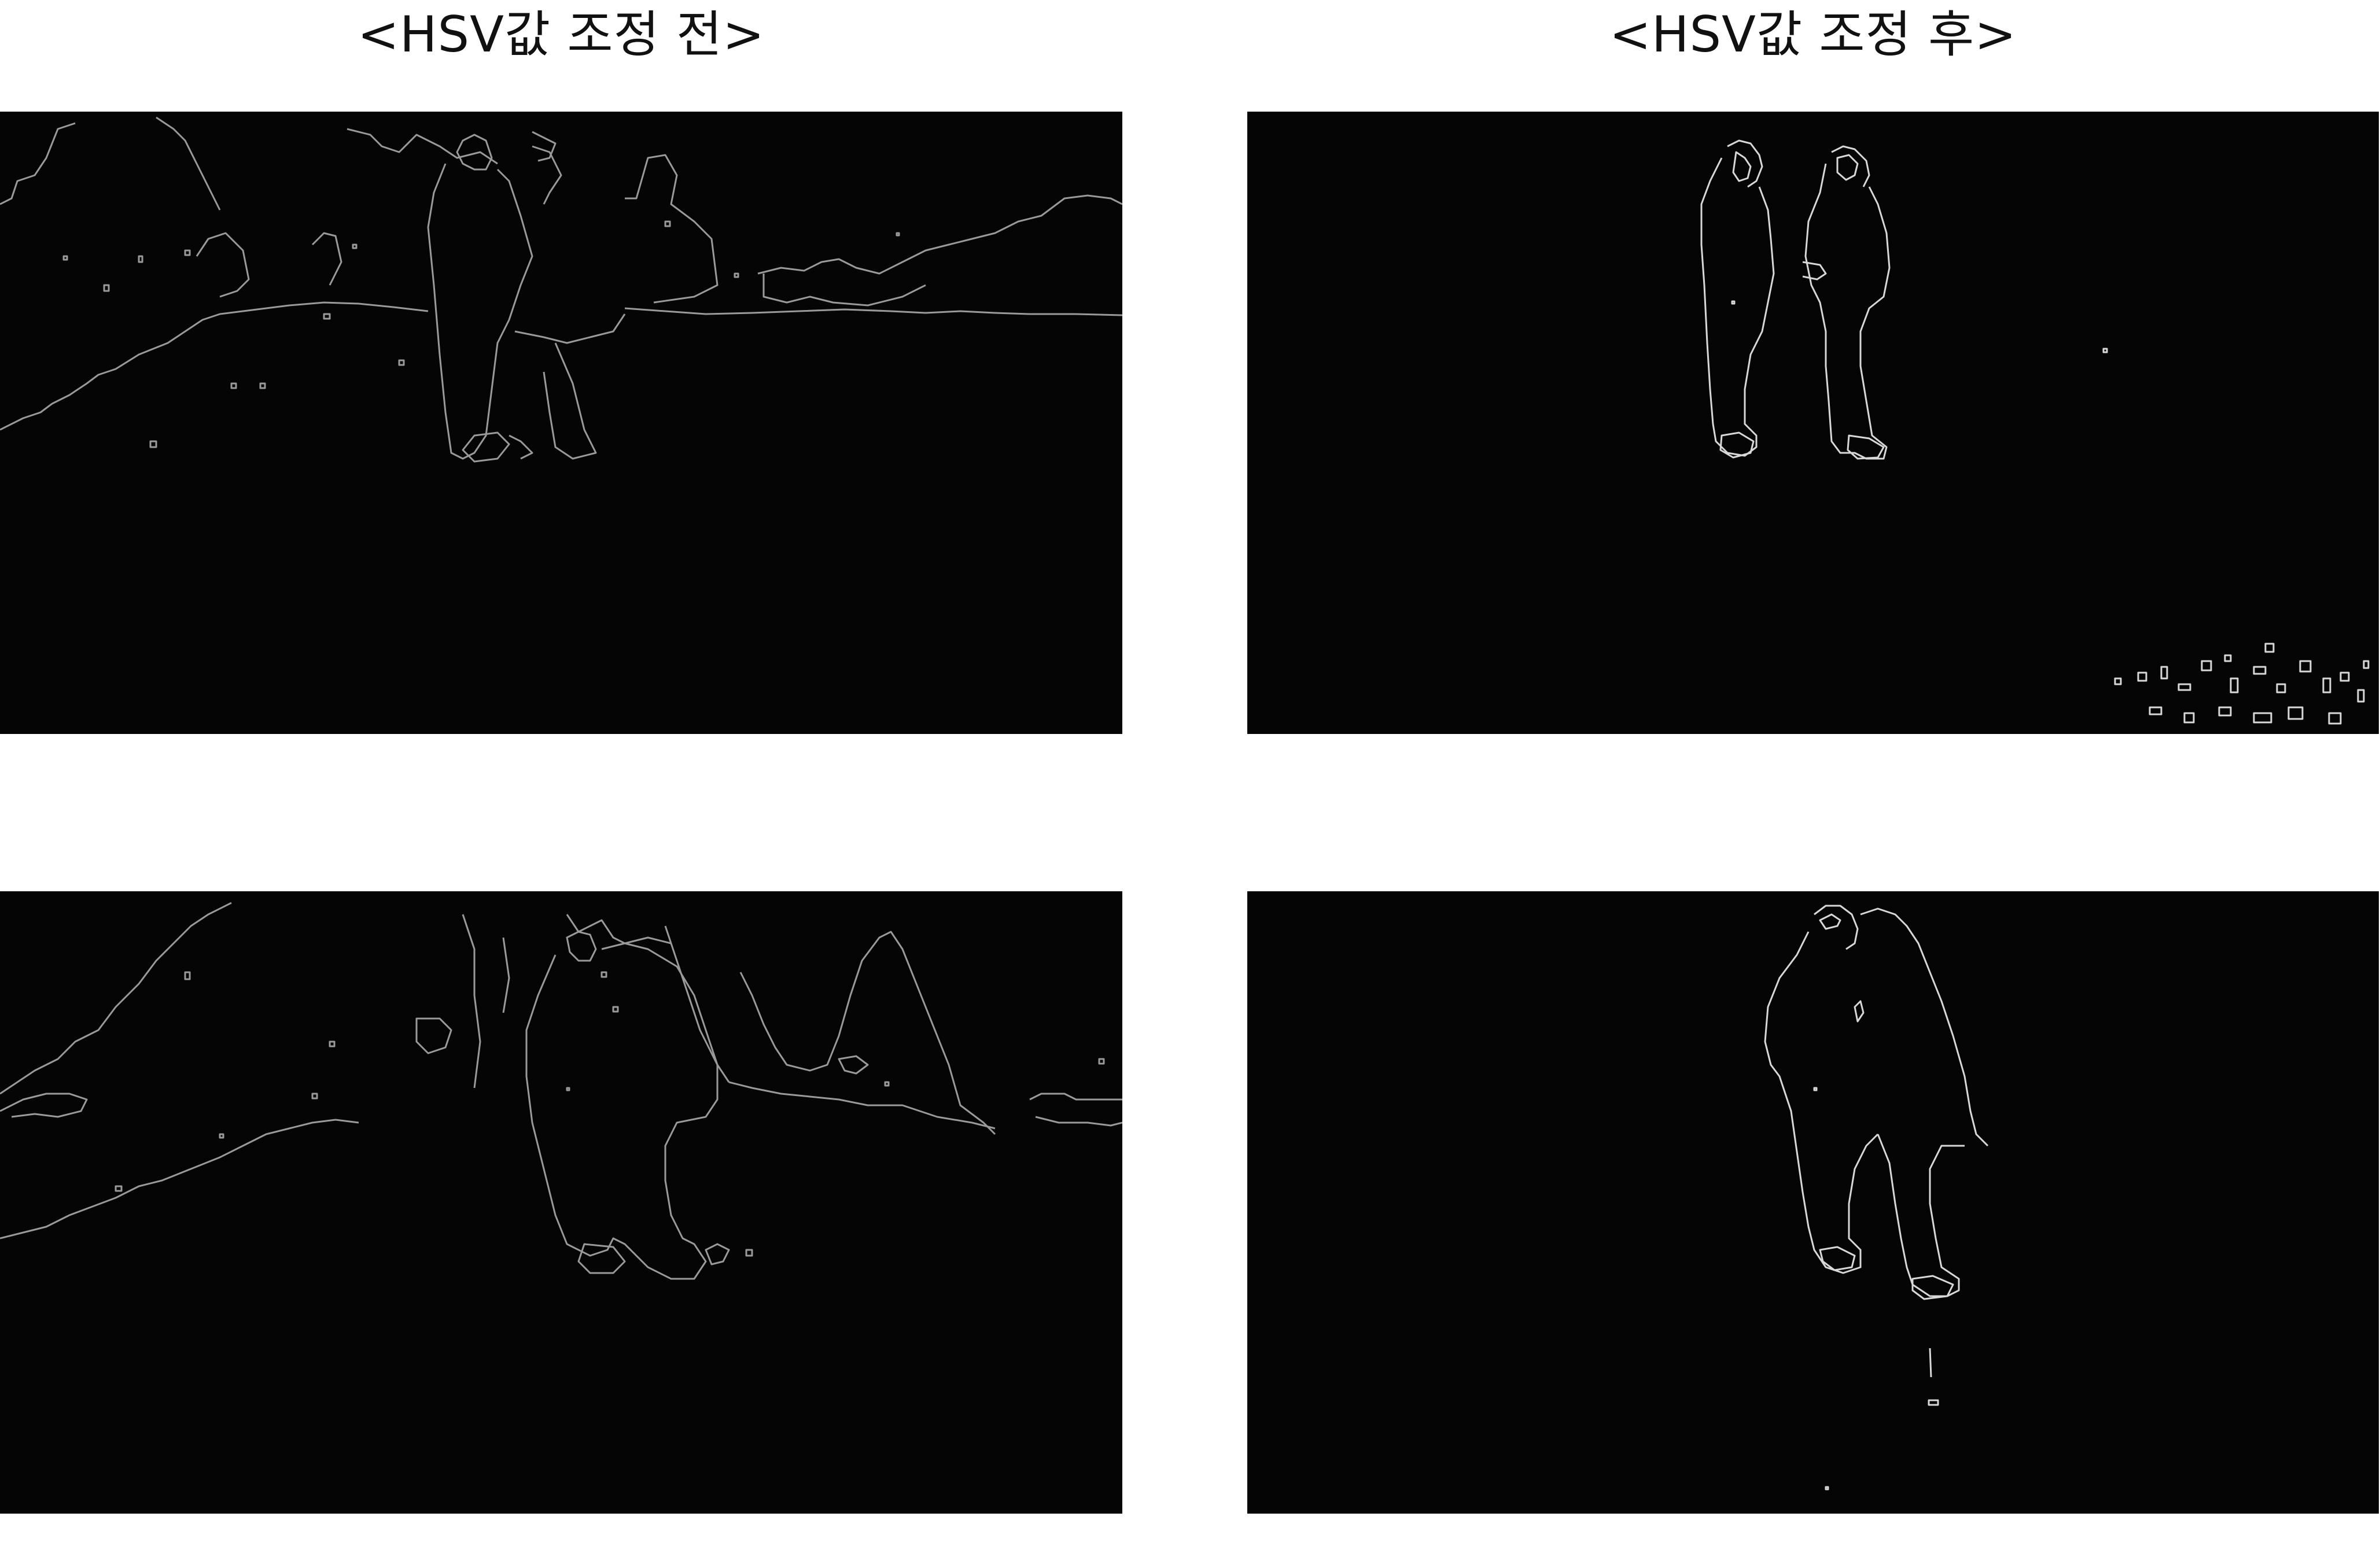 This screenshot has width=2380, height=1557. Describe the element at coordinates (561, 35) in the screenshot. I see `title-before: <HSV값 조정 전>` at that location.